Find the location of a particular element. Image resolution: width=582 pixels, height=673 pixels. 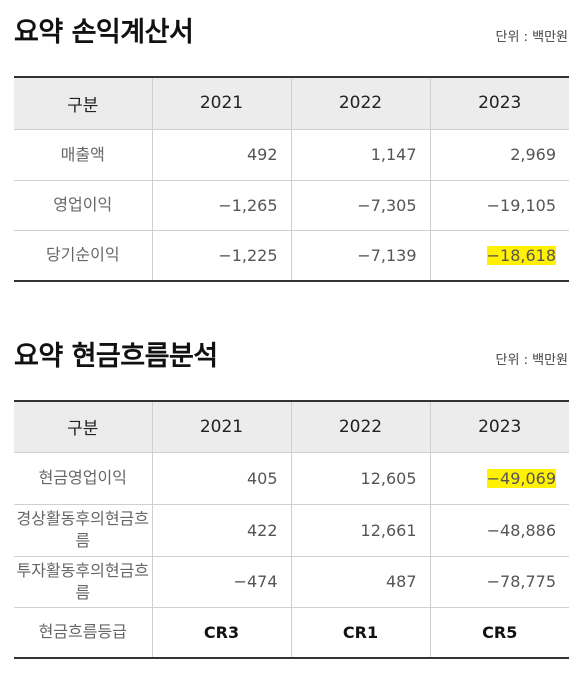

cell-2023: −78,775 is located at coordinates (499, 582).